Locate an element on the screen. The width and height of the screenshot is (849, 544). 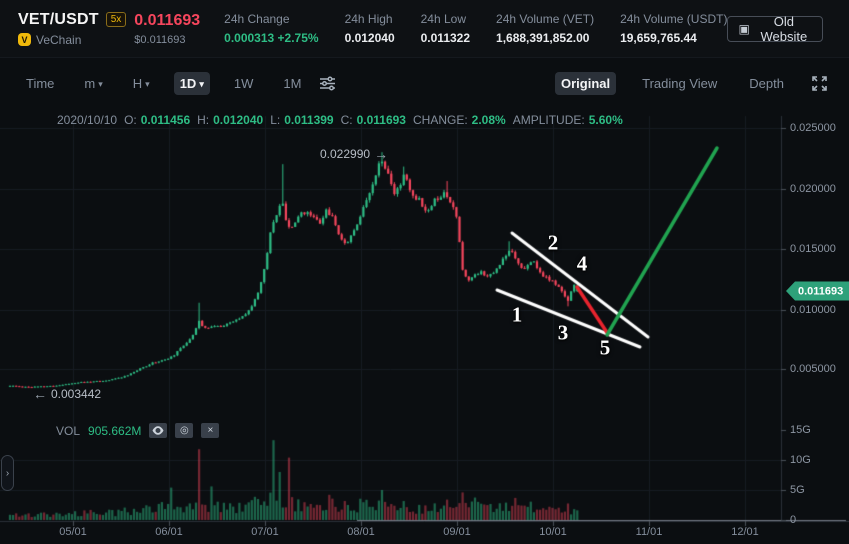
x-axis-label-10-01: 10/01 is located at coordinates (553, 532).